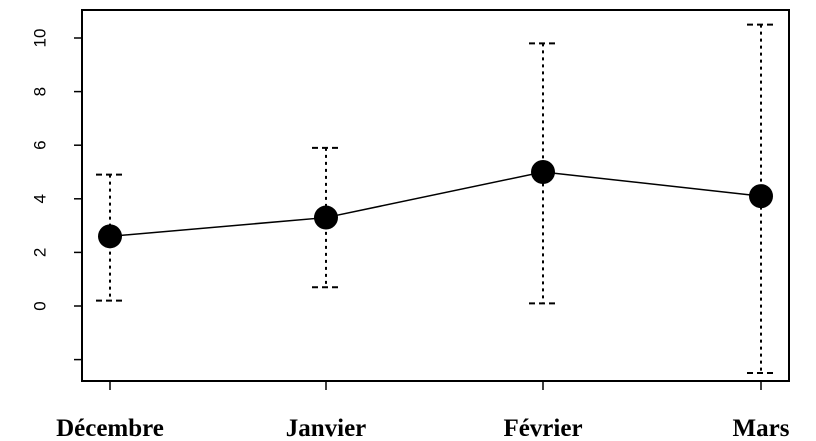 The height and width of the screenshot is (441, 816). Describe the element at coordinates (40, 198) in the screenshot. I see `y-tick-label: 4` at that location.